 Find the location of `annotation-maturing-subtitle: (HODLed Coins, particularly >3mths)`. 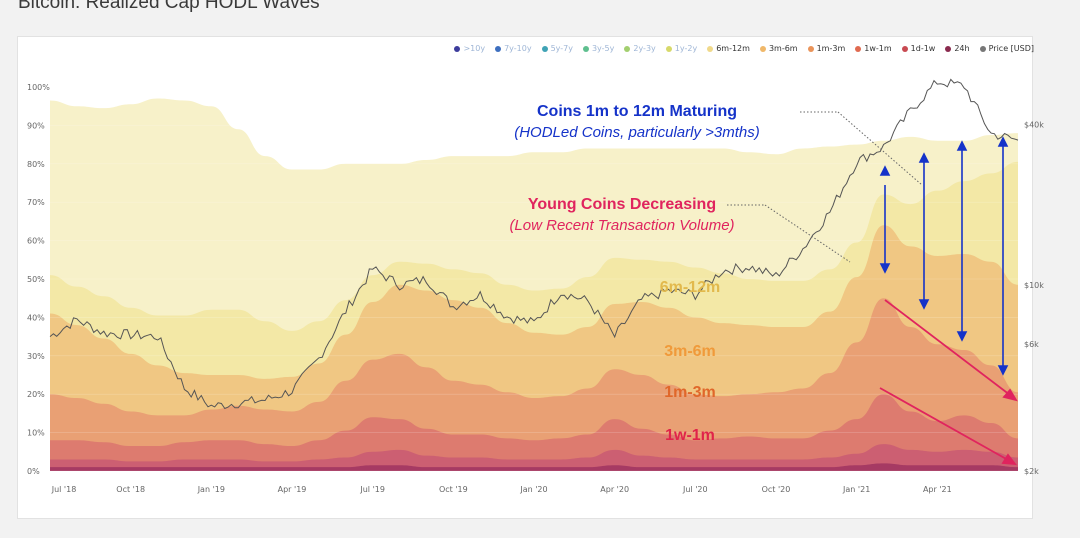

annotation-maturing-subtitle: (HODLed Coins, particularly >3mths) is located at coordinates (637, 132).